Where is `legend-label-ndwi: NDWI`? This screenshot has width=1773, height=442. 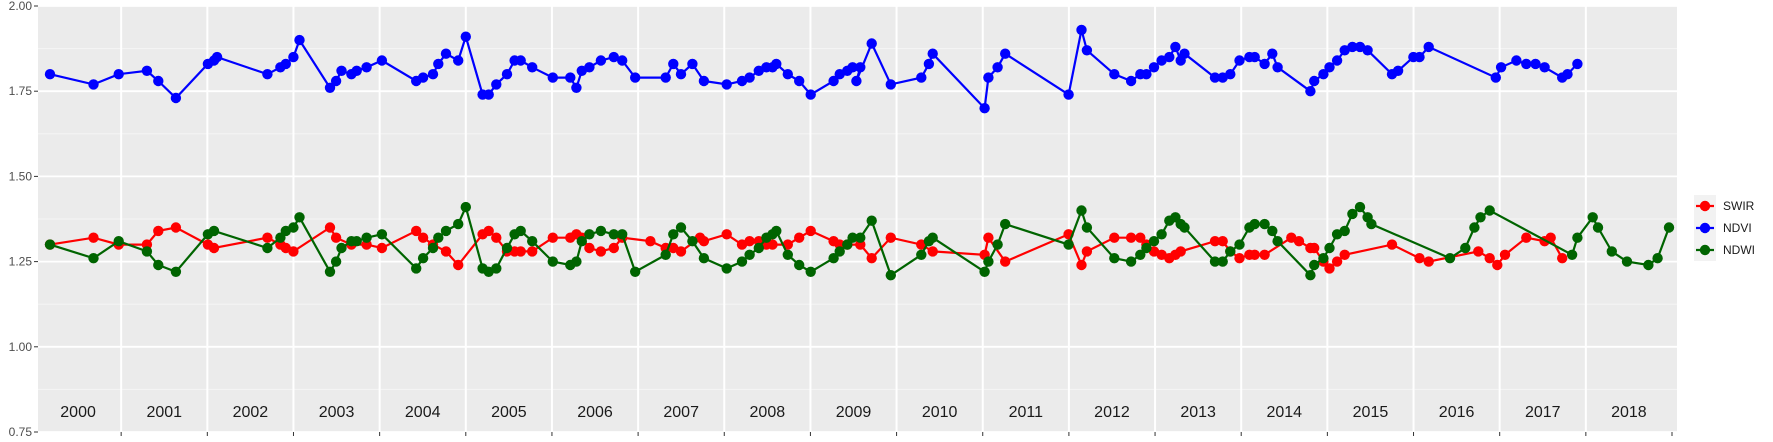
legend-label-ndwi: NDWI is located at coordinates (1739, 250).